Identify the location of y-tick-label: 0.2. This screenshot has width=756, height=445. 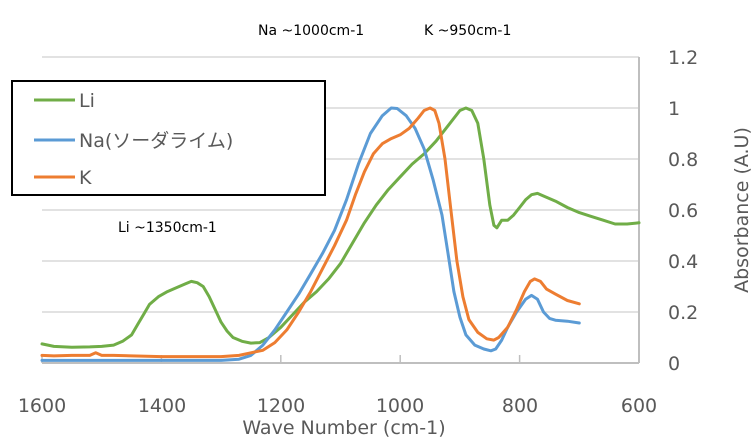
(683, 313).